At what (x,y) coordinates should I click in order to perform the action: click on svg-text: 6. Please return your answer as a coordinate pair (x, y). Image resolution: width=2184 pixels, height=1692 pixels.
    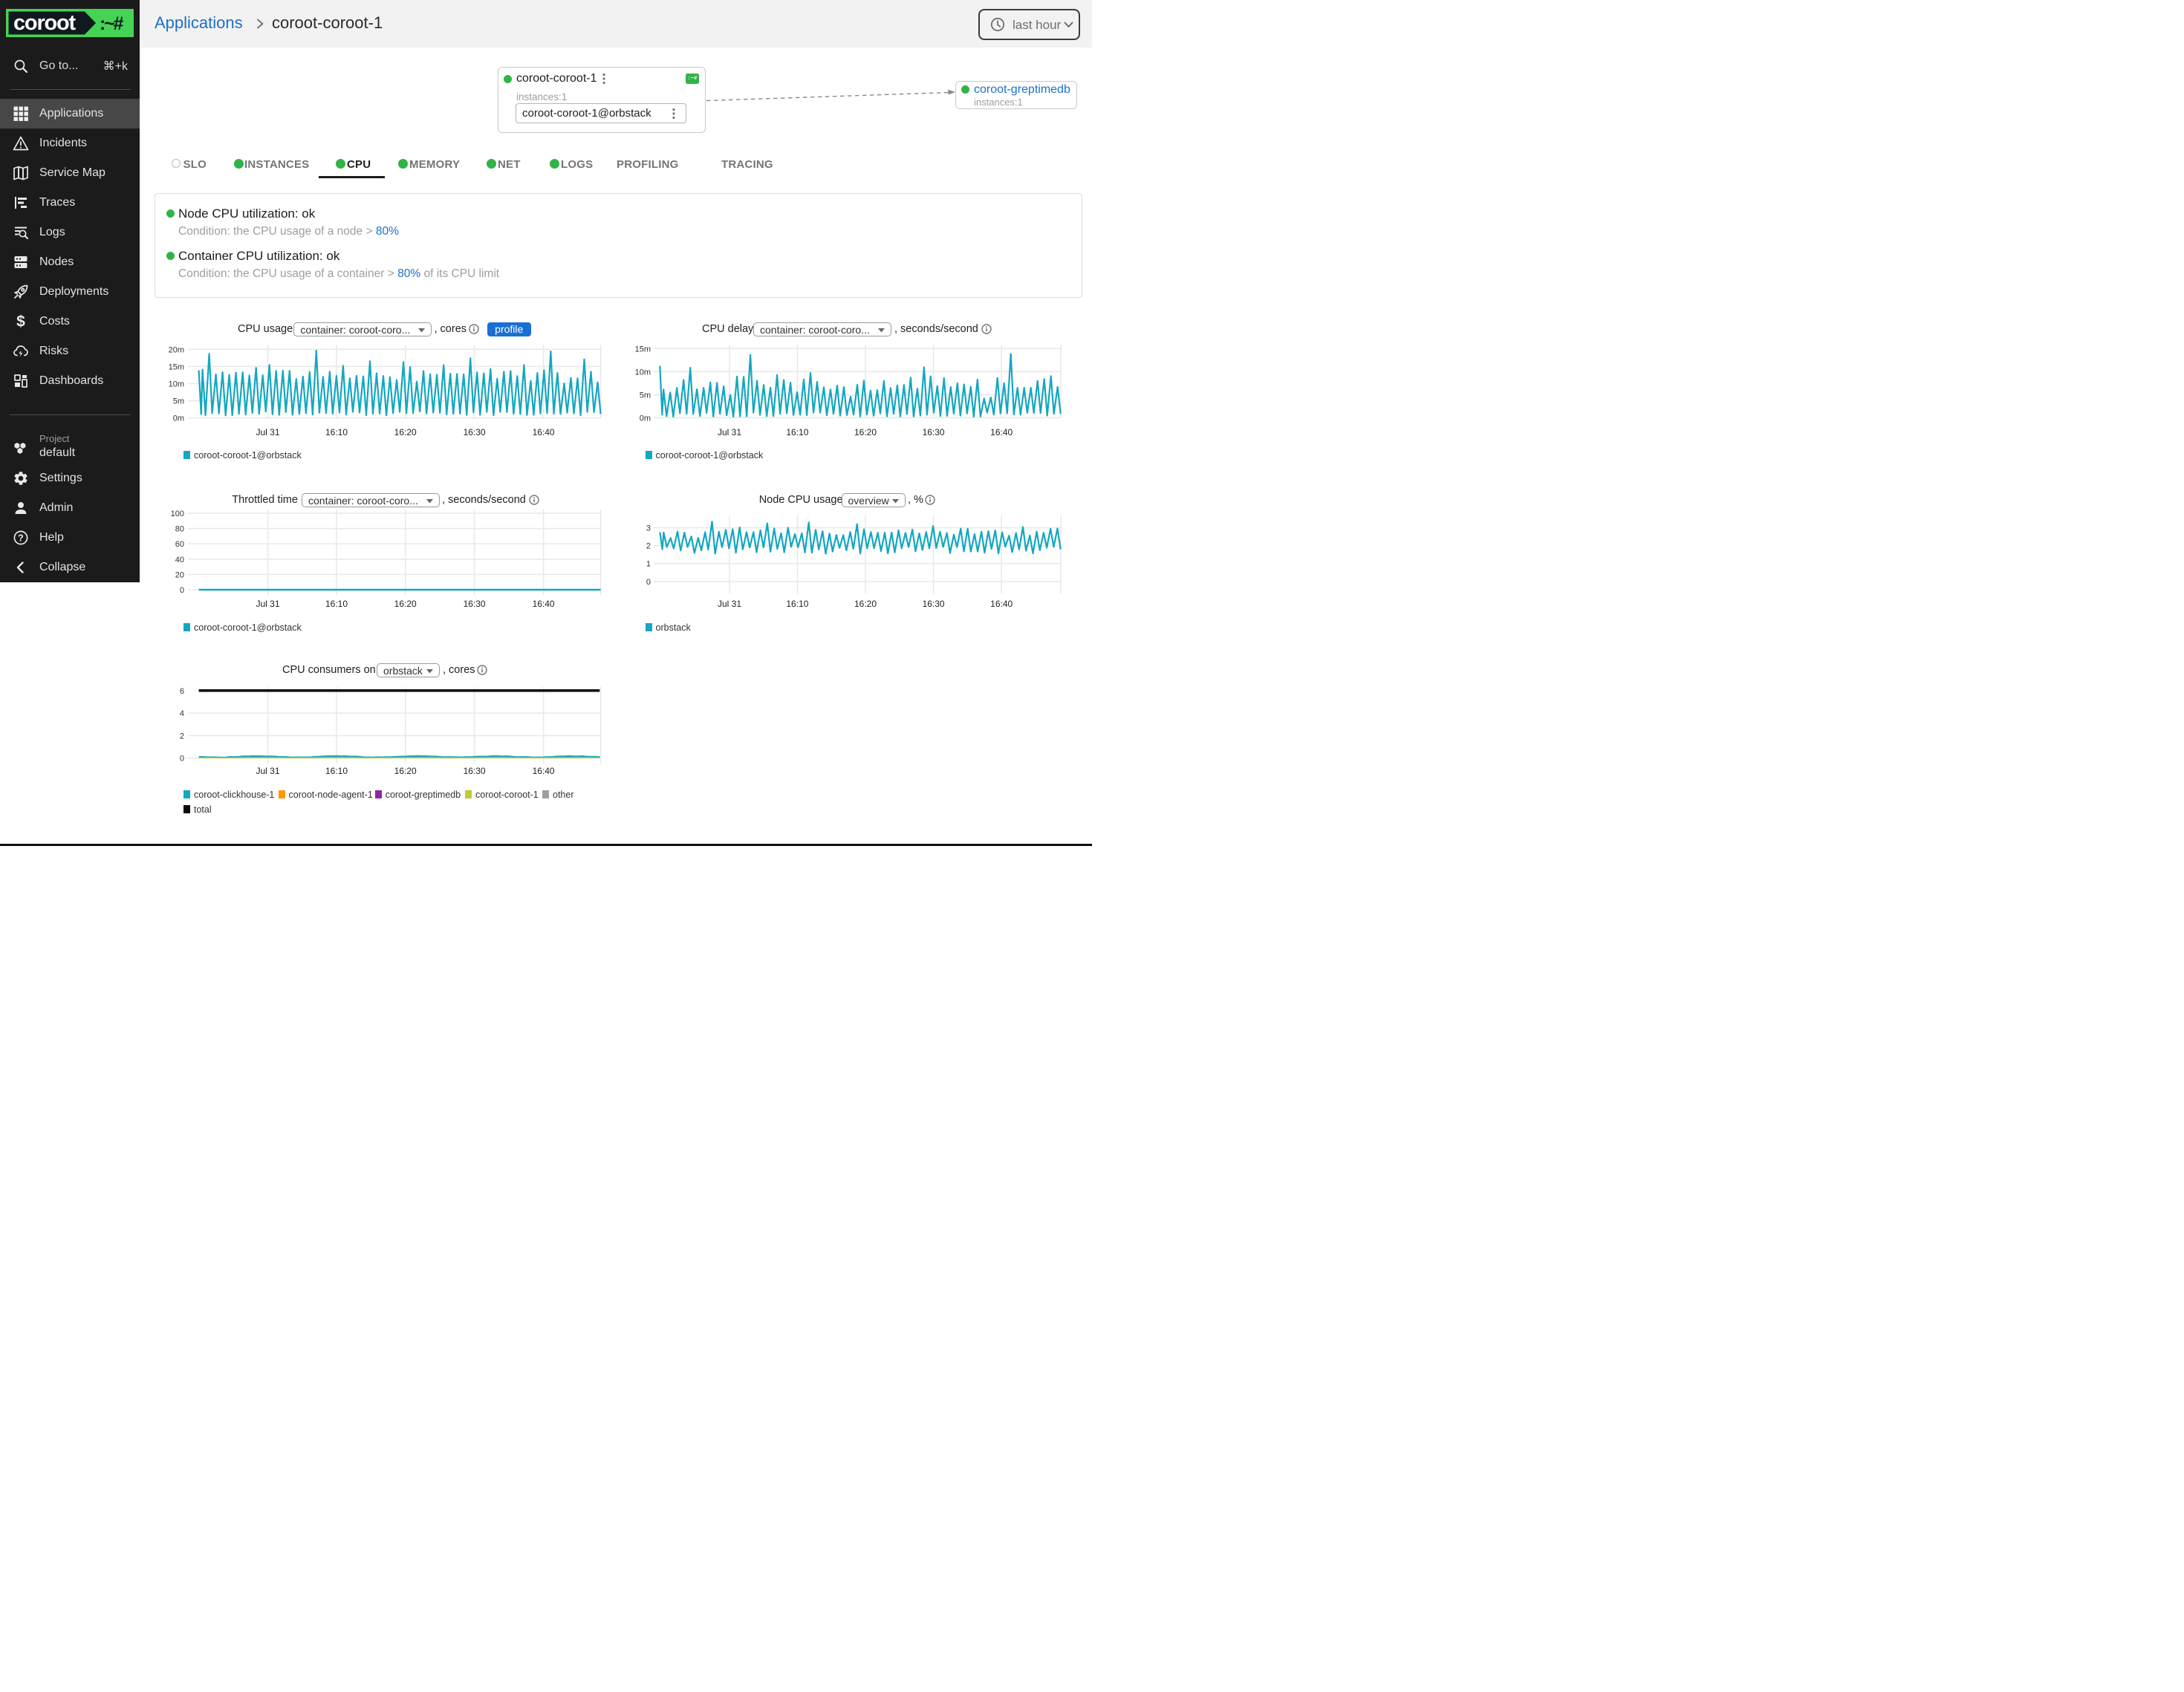
    Looking at the image, I should click on (182, 691).